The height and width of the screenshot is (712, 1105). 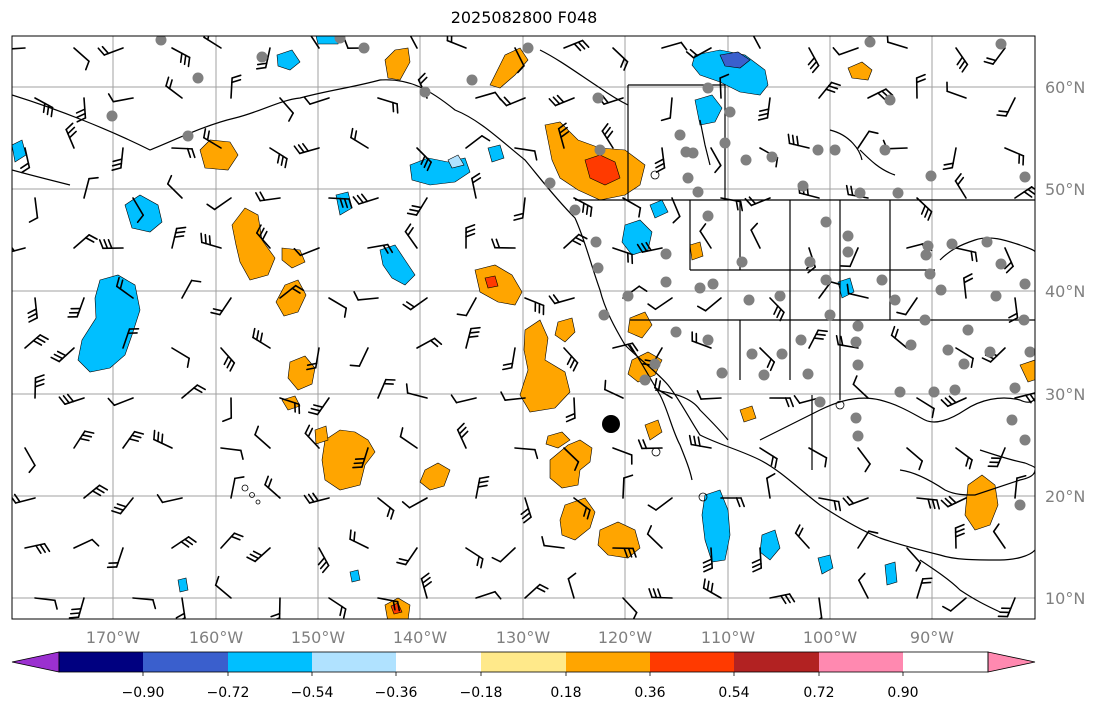 What do you see at coordinates (396, 693) in the screenshot?
I see `colorbar-tick-label: −0.36` at bounding box center [396, 693].